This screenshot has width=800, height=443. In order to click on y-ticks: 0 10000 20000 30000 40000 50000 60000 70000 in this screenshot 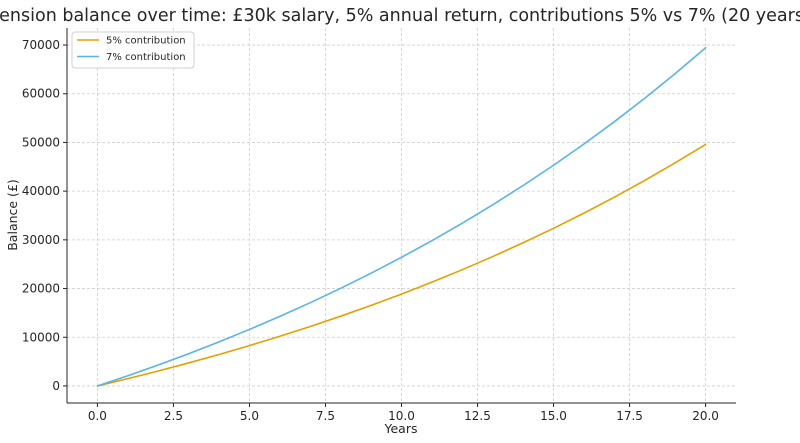, I will do `click(44, 215)`.